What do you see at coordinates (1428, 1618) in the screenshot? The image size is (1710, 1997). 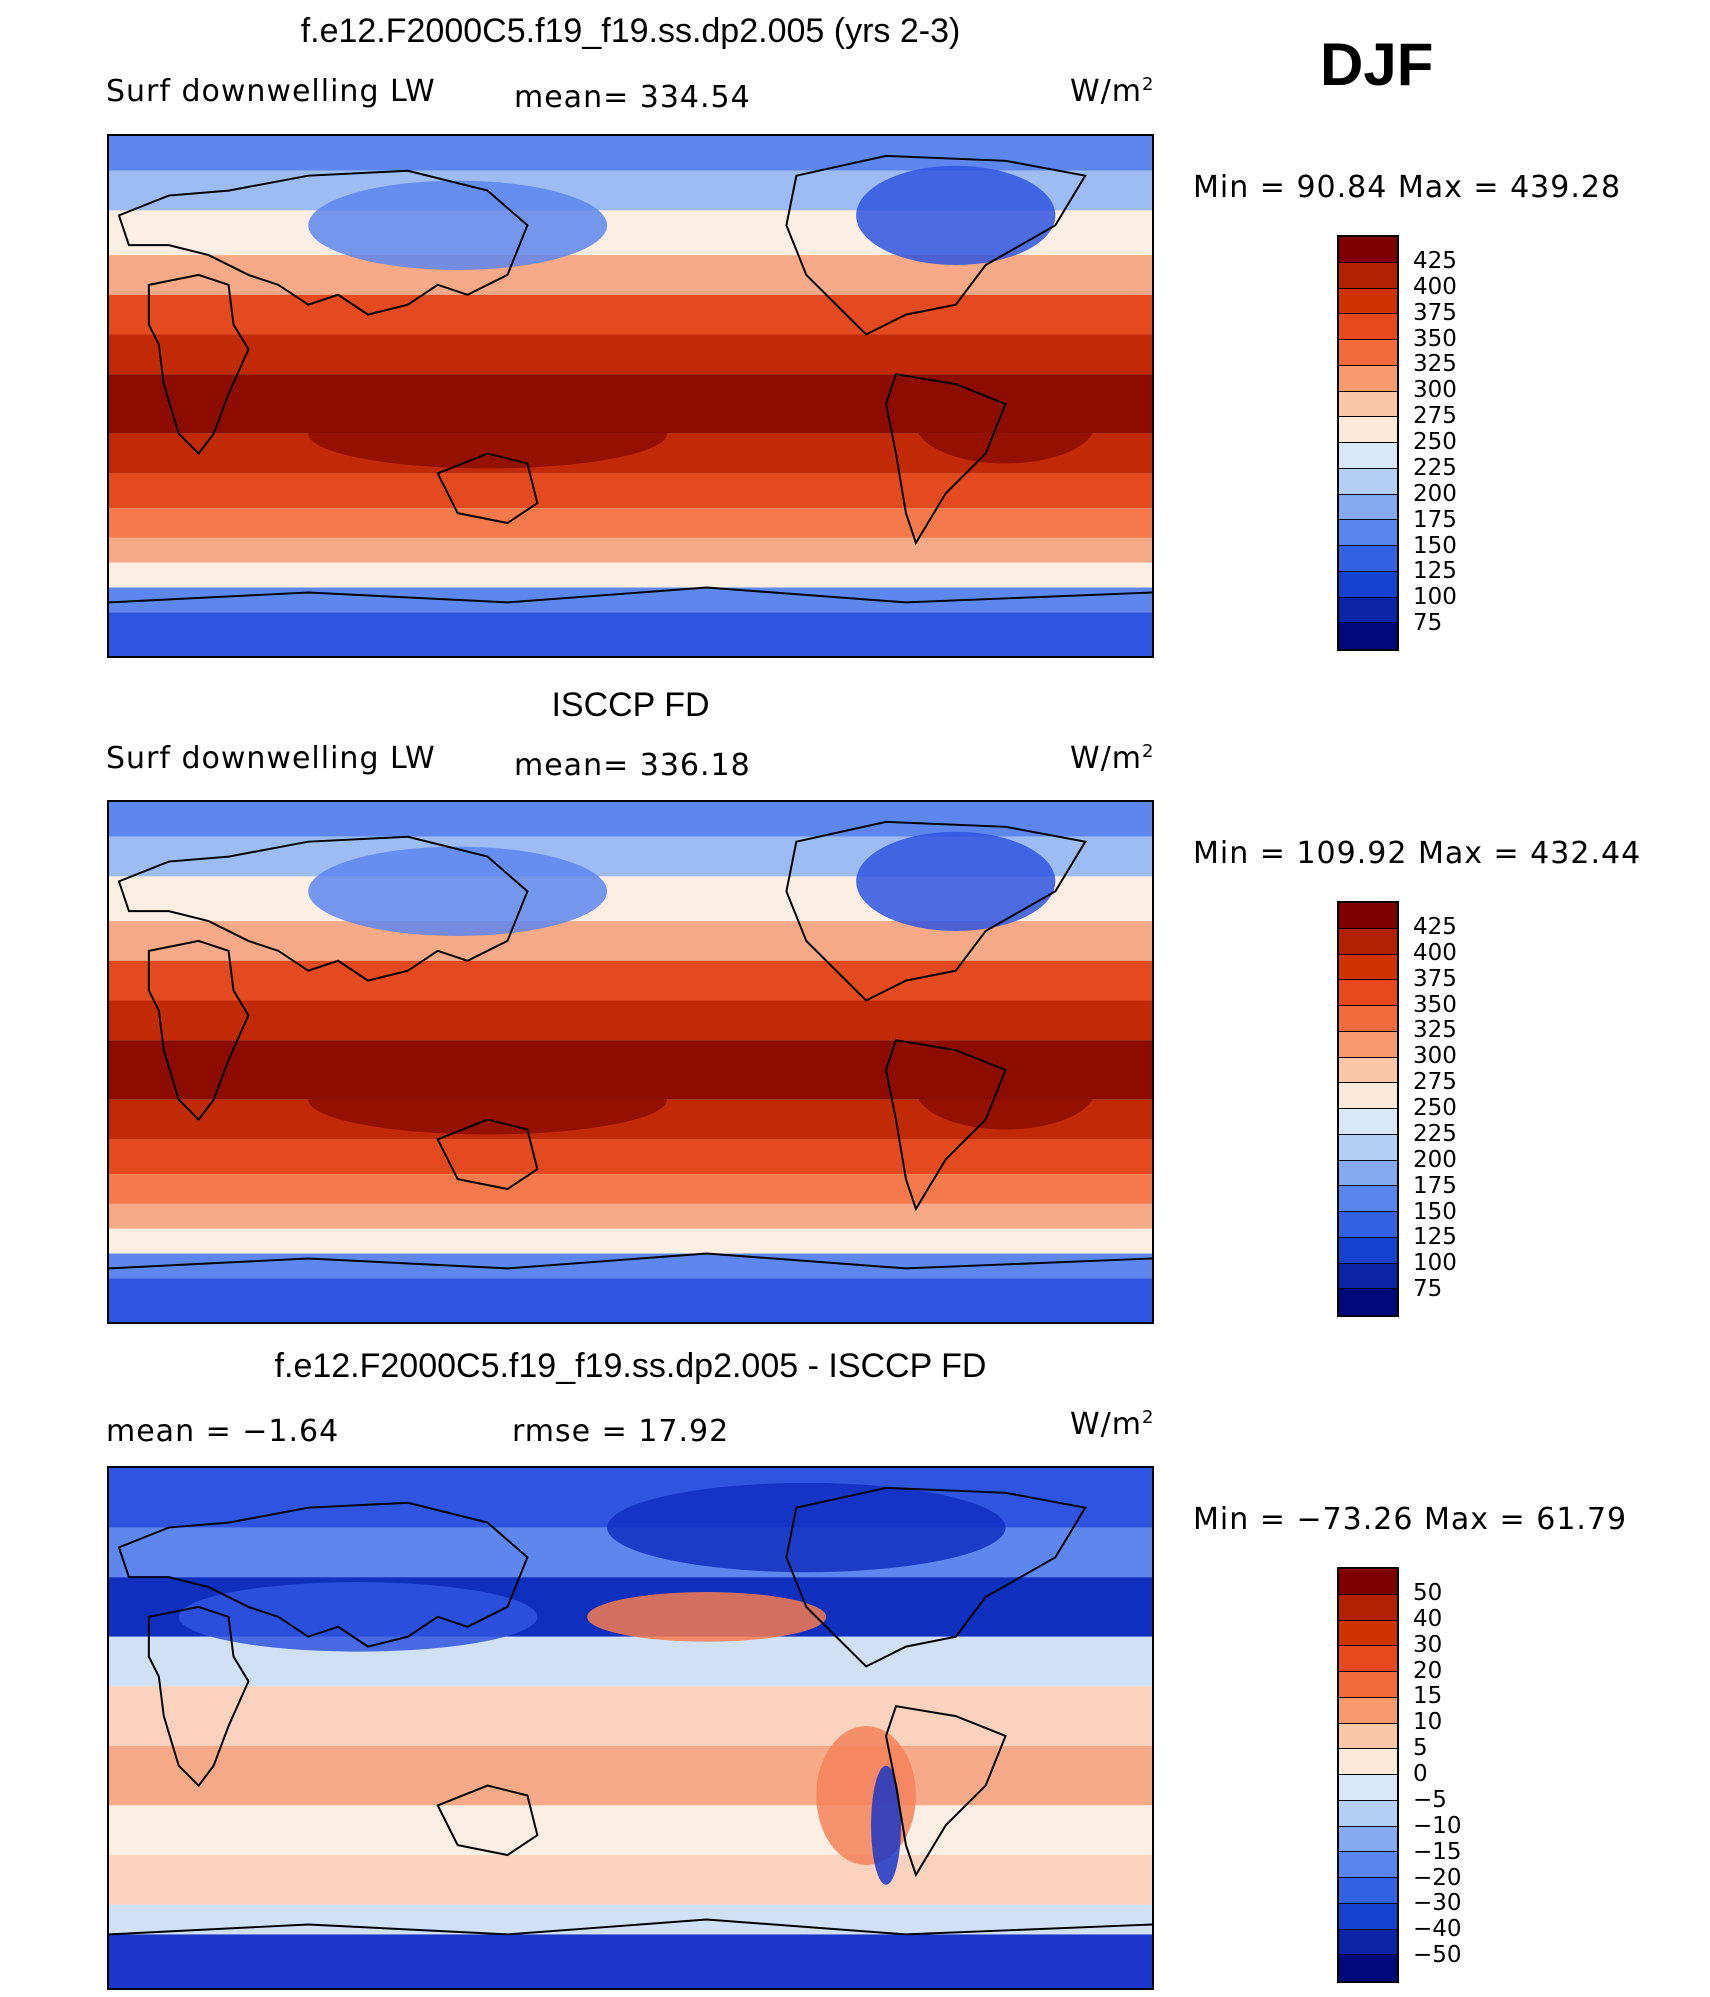 I see `colorbar-tick-label: 40` at bounding box center [1428, 1618].